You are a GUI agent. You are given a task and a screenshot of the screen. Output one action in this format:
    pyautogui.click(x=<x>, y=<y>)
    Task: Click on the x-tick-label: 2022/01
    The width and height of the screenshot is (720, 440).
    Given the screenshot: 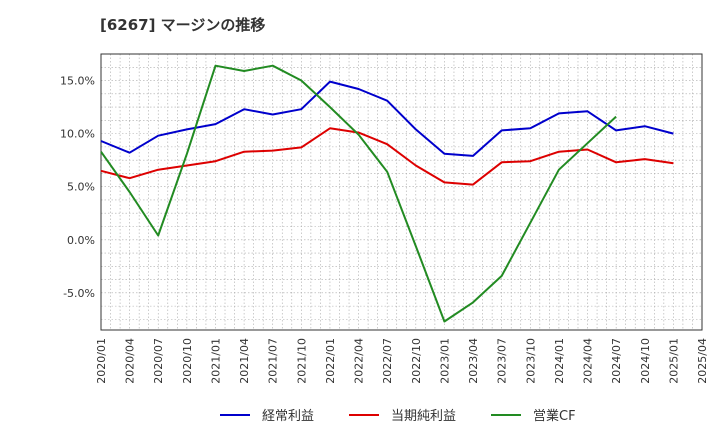 What is the action you would take?
    pyautogui.click(x=330, y=361)
    